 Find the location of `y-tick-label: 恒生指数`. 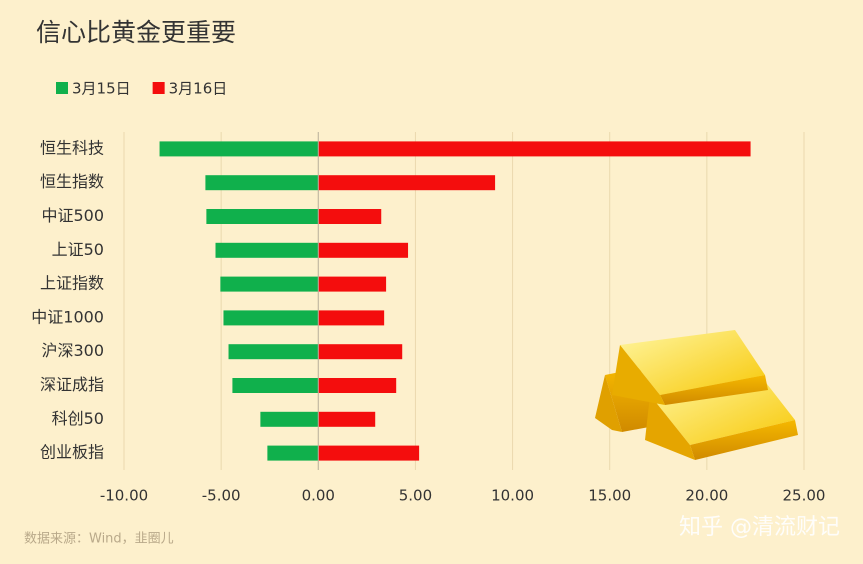

y-tick-label: 恒生指数 is located at coordinates (72, 181).